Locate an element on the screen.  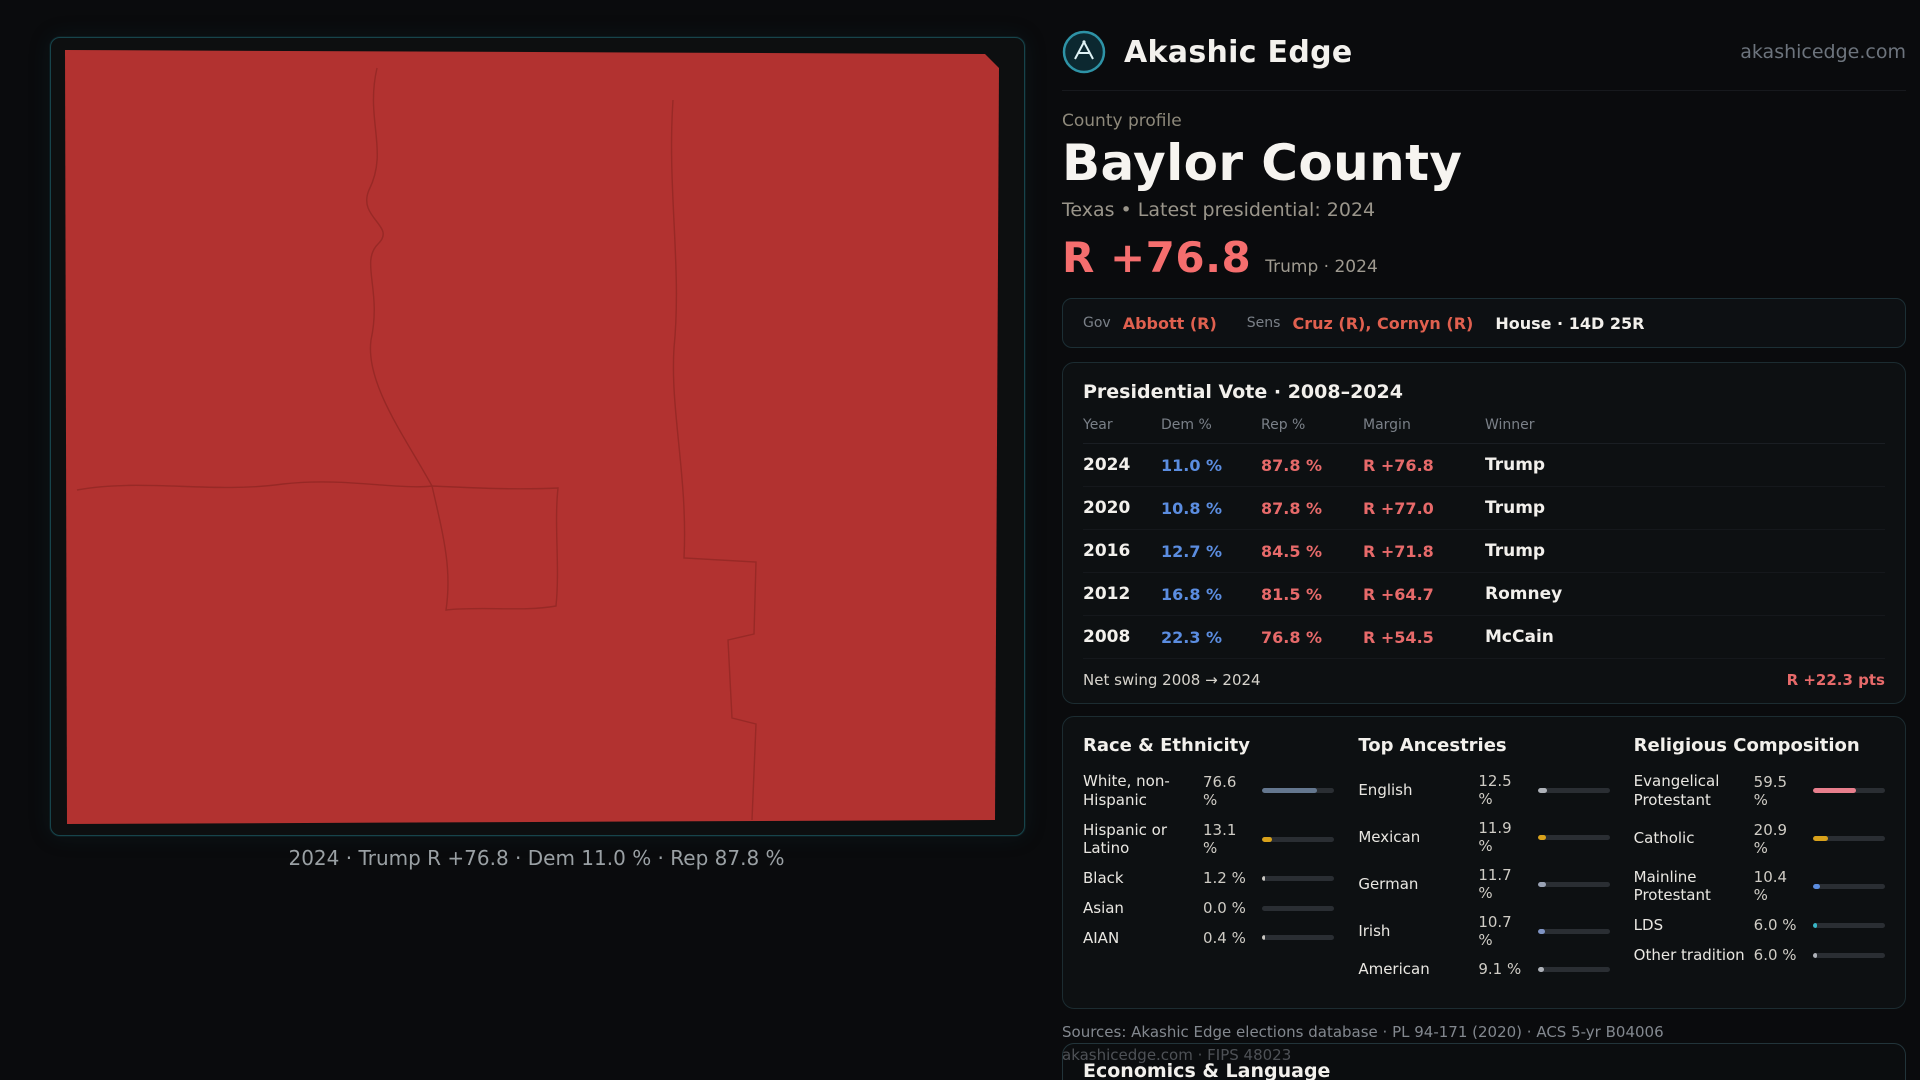
demo-label: Mexican is located at coordinates (1389, 836).